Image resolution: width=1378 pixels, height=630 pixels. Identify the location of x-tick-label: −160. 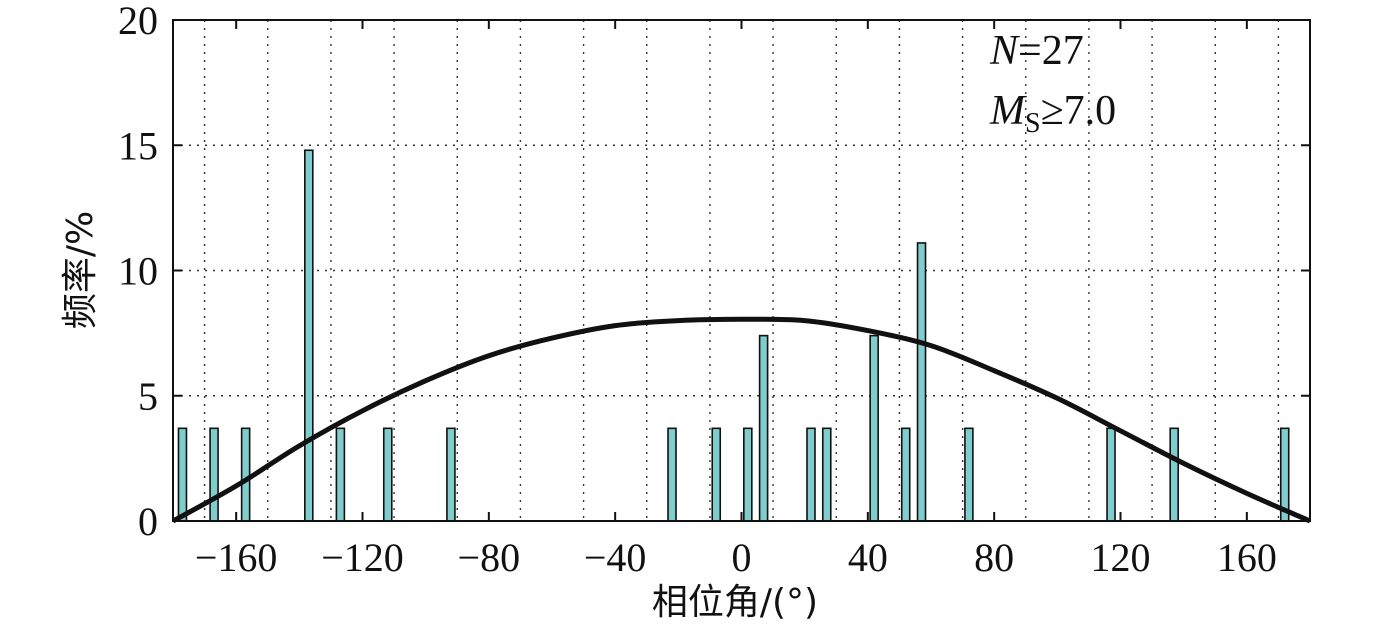
(236, 557).